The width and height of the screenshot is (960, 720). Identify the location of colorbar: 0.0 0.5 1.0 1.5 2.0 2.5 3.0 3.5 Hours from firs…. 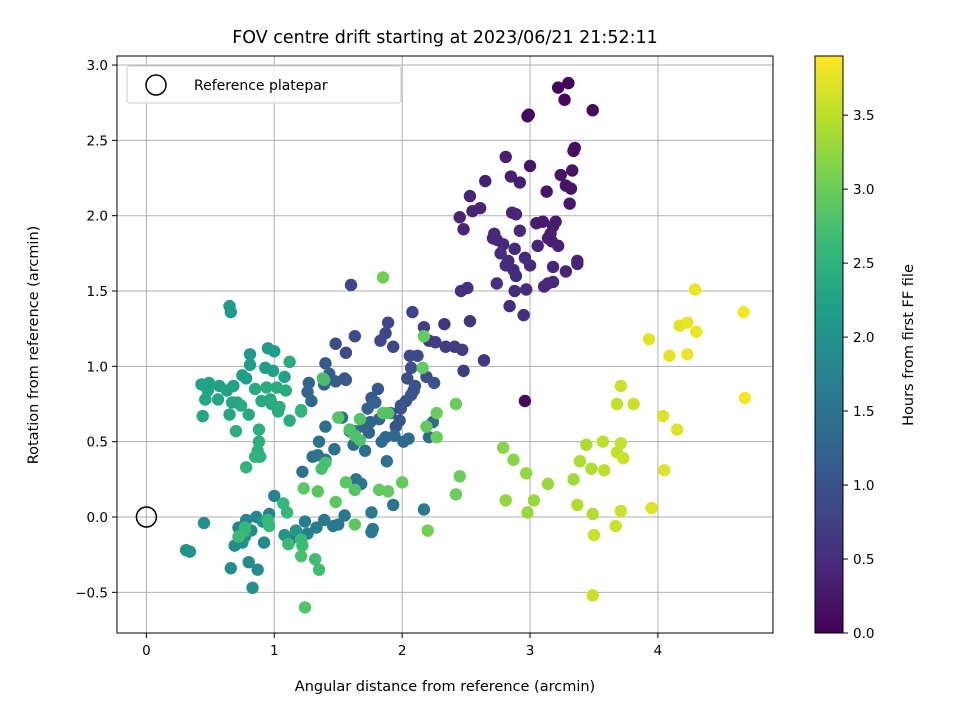
(865, 348).